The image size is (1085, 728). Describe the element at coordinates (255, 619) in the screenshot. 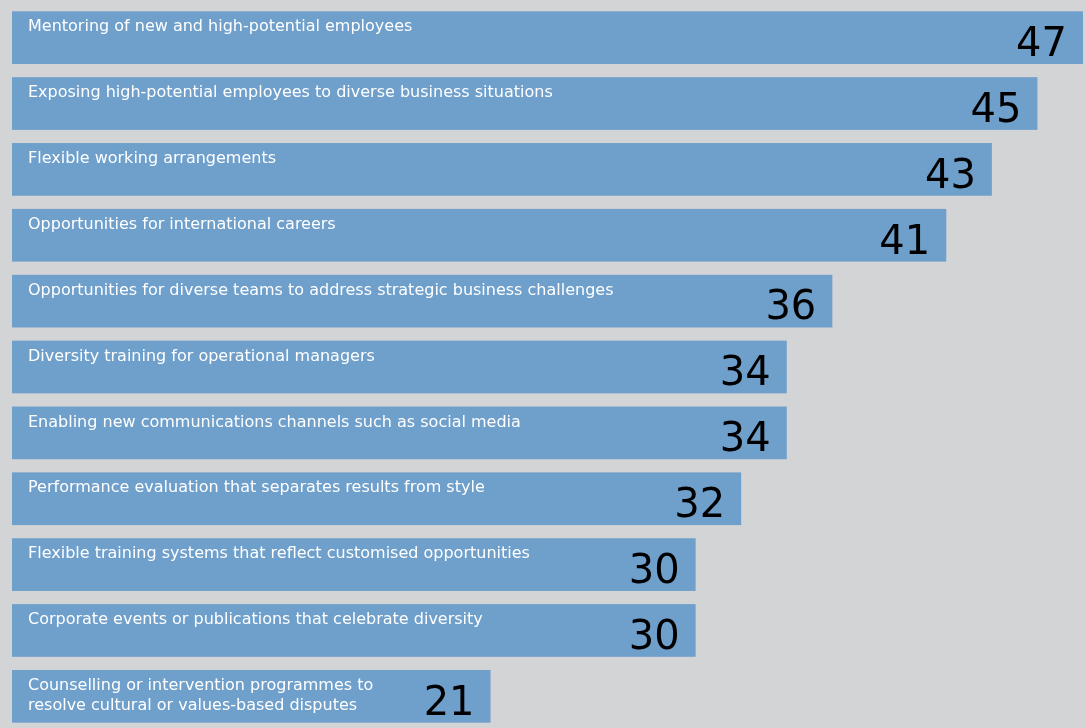

I see `y-tick-label: Corporate events or publications that celebrate diversity` at that location.